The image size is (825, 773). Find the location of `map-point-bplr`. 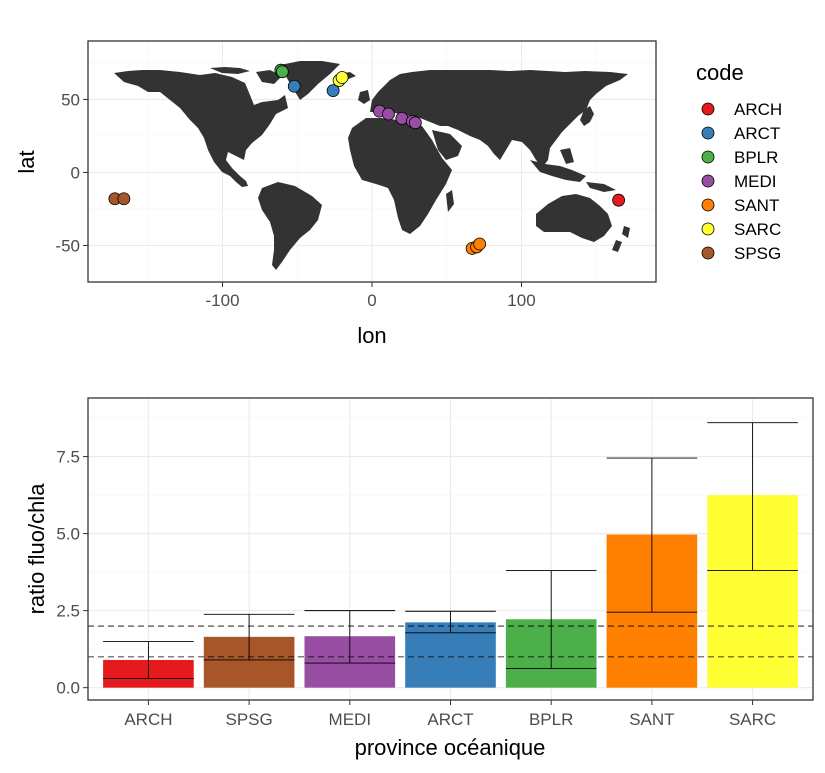

map-point-bplr is located at coordinates (282, 72).